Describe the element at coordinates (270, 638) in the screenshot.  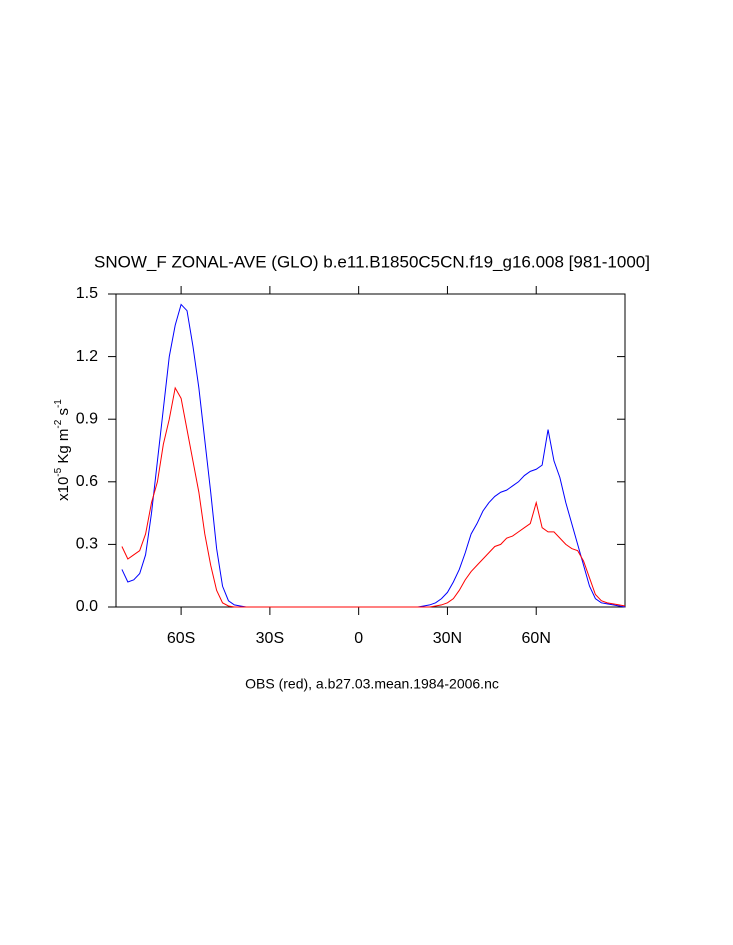
I see `x-tick-label: 30S` at that location.